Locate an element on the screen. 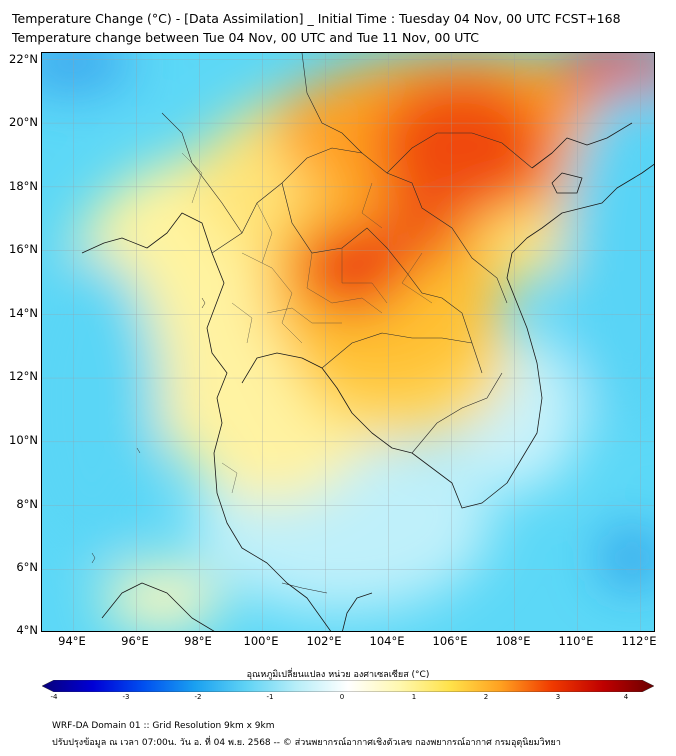 Image resolution: width=676 pixels, height=756 pixels. mild-zone-sumatra is located at coordinates (162, 597).